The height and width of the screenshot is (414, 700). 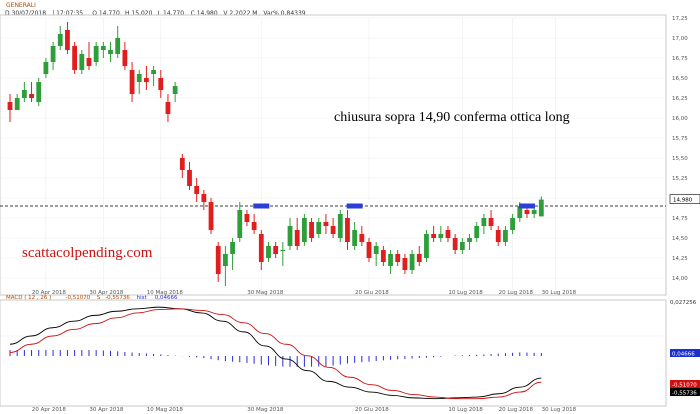 I want to click on price-tick-label: 14,75, so click(x=680, y=219).